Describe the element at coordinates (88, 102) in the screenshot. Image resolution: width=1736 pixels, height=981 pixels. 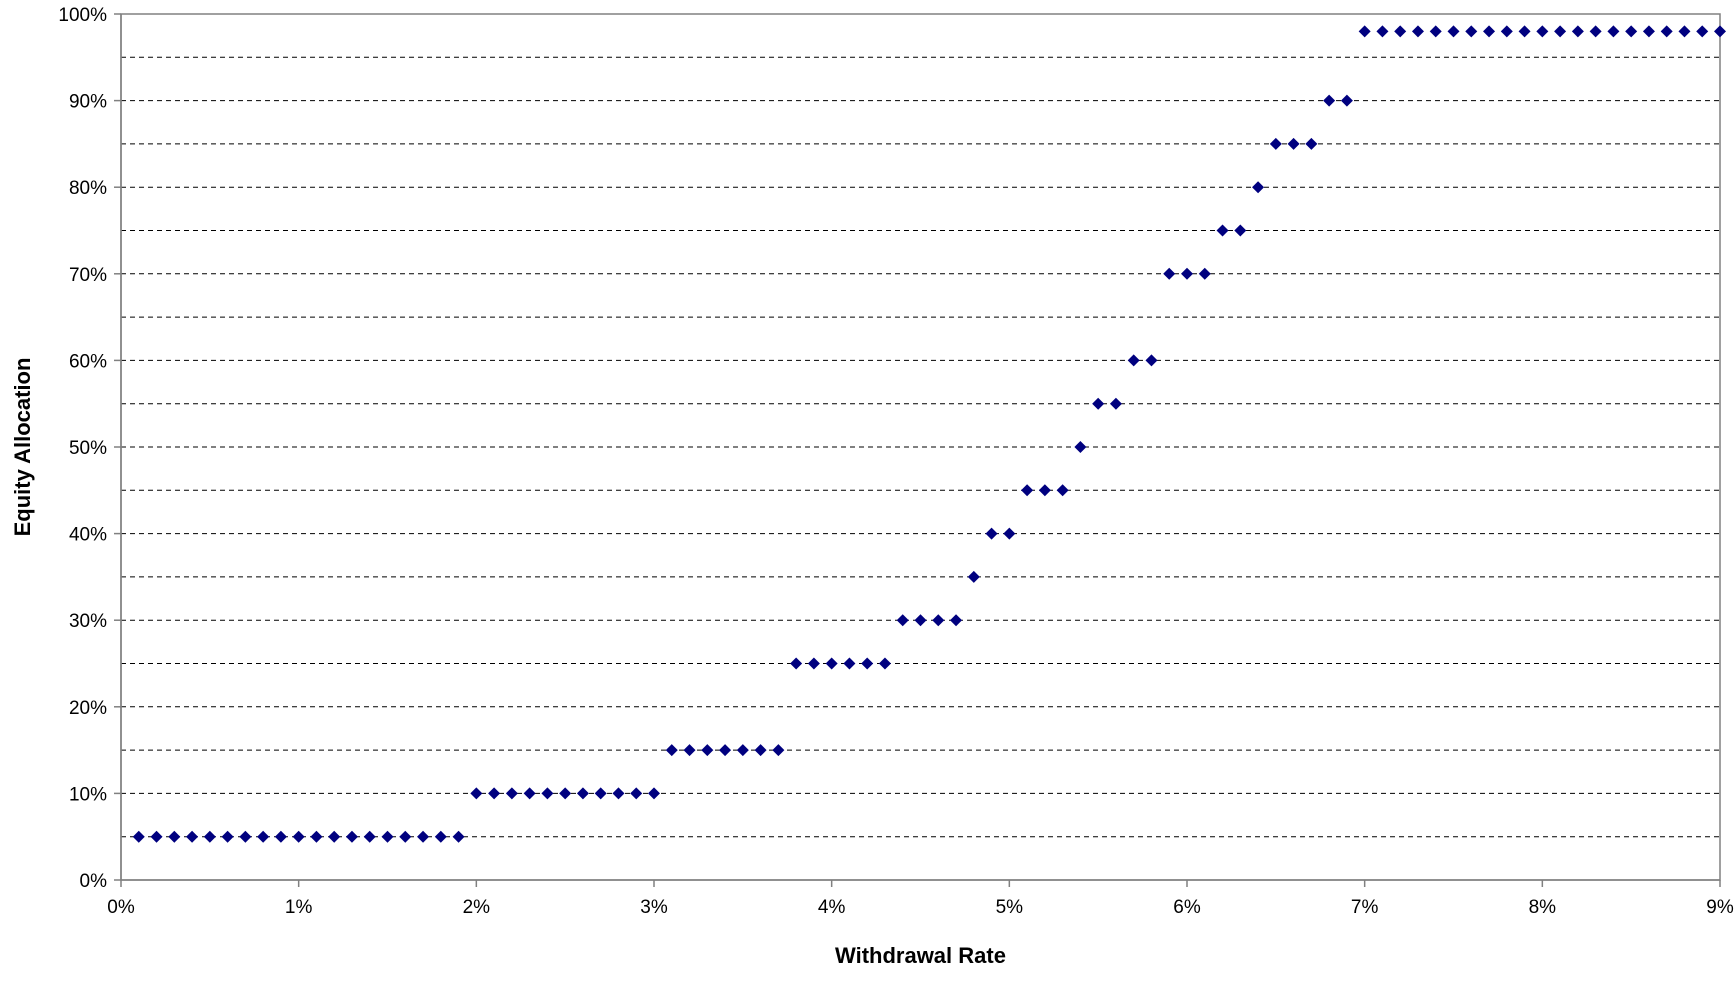
I see `y-tick-label: 90%` at that location.